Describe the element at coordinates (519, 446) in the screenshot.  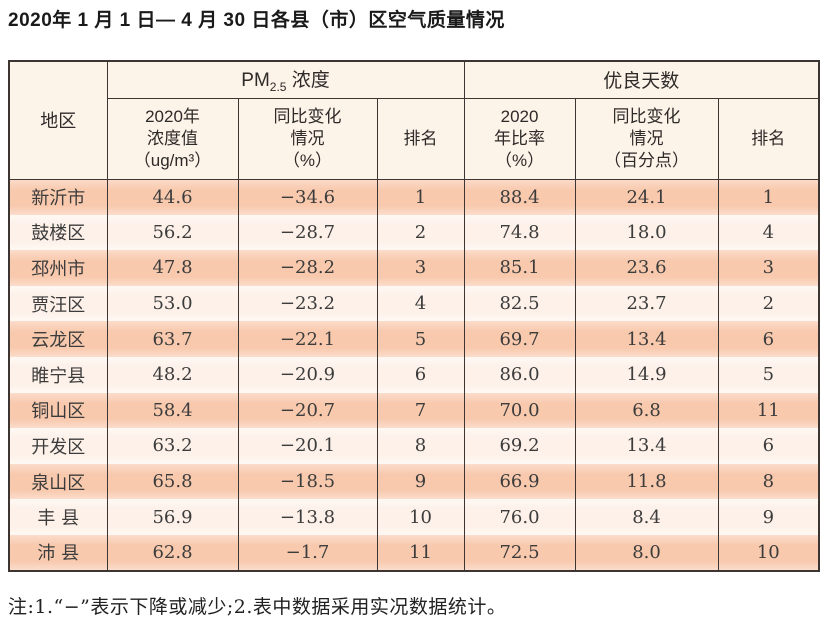
I see `value-cell: 69.2` at that location.